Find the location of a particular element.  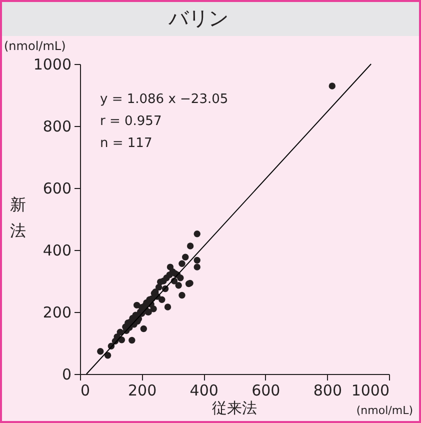

x-tick-label: 0 is located at coordinates (85, 391).